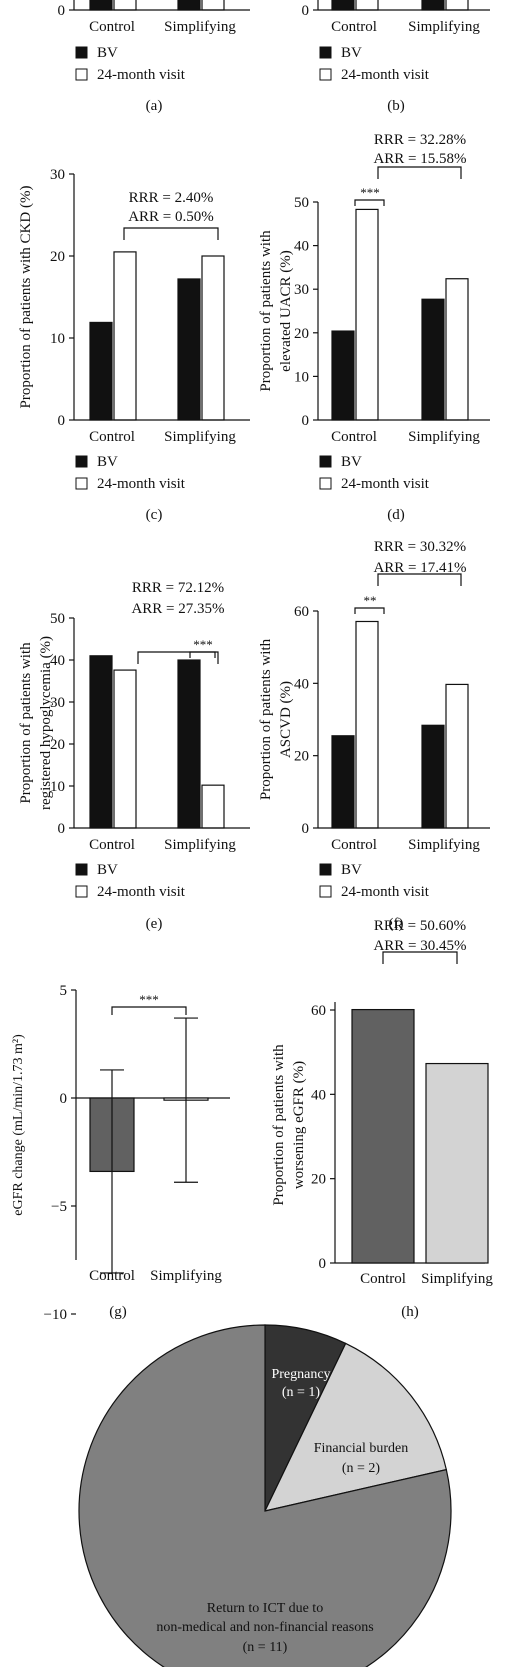 Image resolution: width=531 pixels, height=1667 pixels. What do you see at coordinates (265, 1647) in the screenshot?
I see `pie-label-return-n: (n = 11)` at bounding box center [265, 1647].